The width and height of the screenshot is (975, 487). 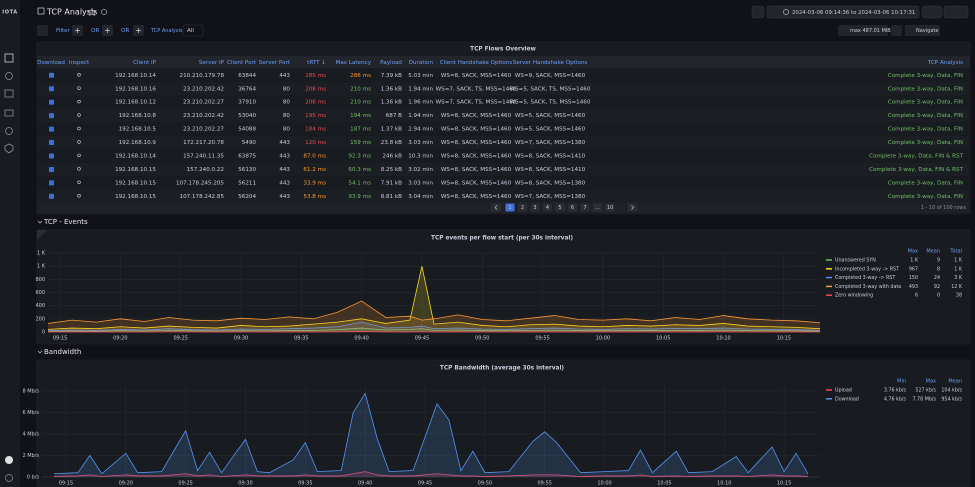 What do you see at coordinates (200, 183) in the screenshot?
I see `table-cell: 107.178.245.205` at bounding box center [200, 183].